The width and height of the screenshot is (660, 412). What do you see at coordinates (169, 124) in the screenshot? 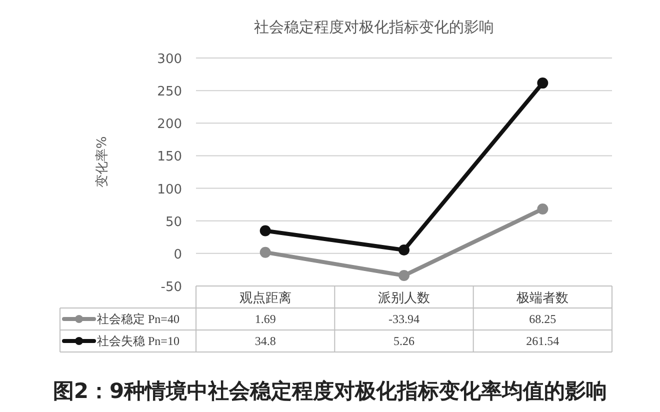
I see `y-tick-label: 200` at bounding box center [169, 124].